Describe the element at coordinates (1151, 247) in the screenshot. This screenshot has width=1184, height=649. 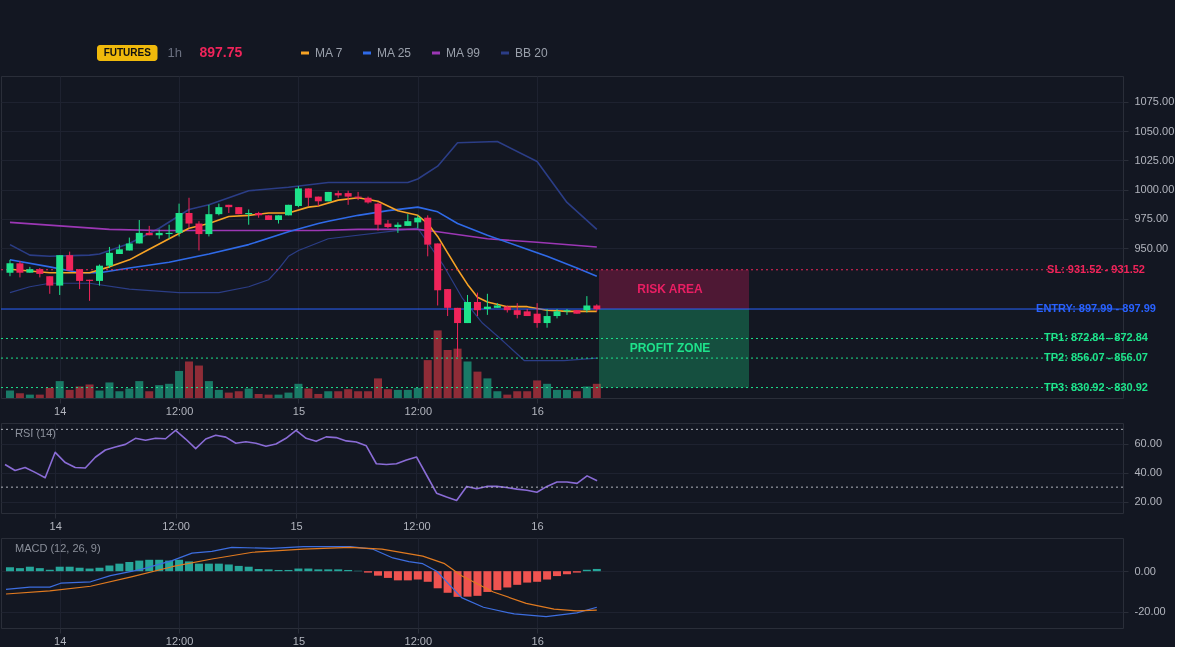
I see `y-tick-label: 950.00` at that location.